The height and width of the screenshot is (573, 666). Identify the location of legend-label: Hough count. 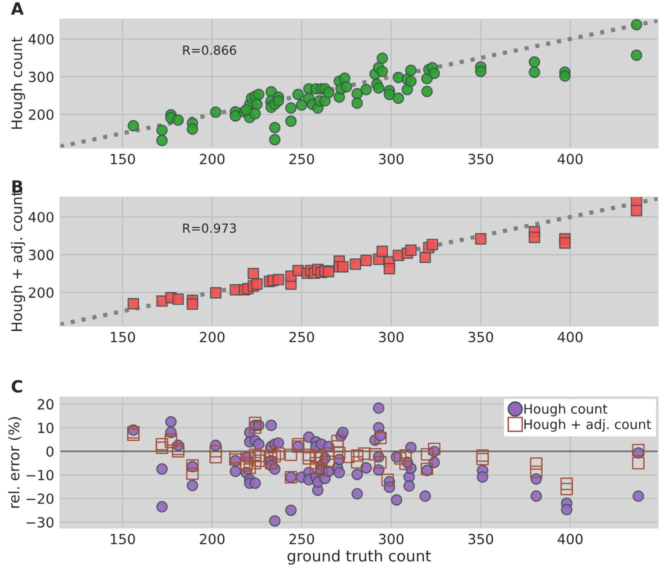
(566, 410).